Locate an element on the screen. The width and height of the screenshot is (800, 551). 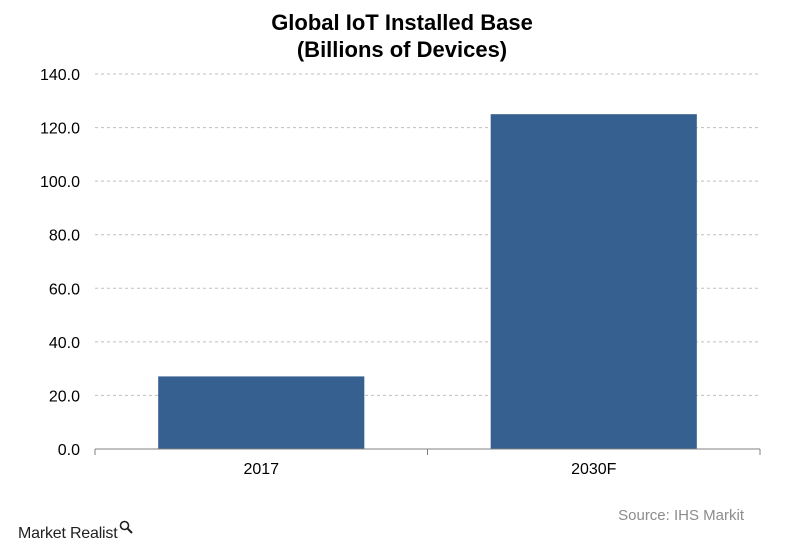
y-tick-label: 80.0 is located at coordinates (64, 236).